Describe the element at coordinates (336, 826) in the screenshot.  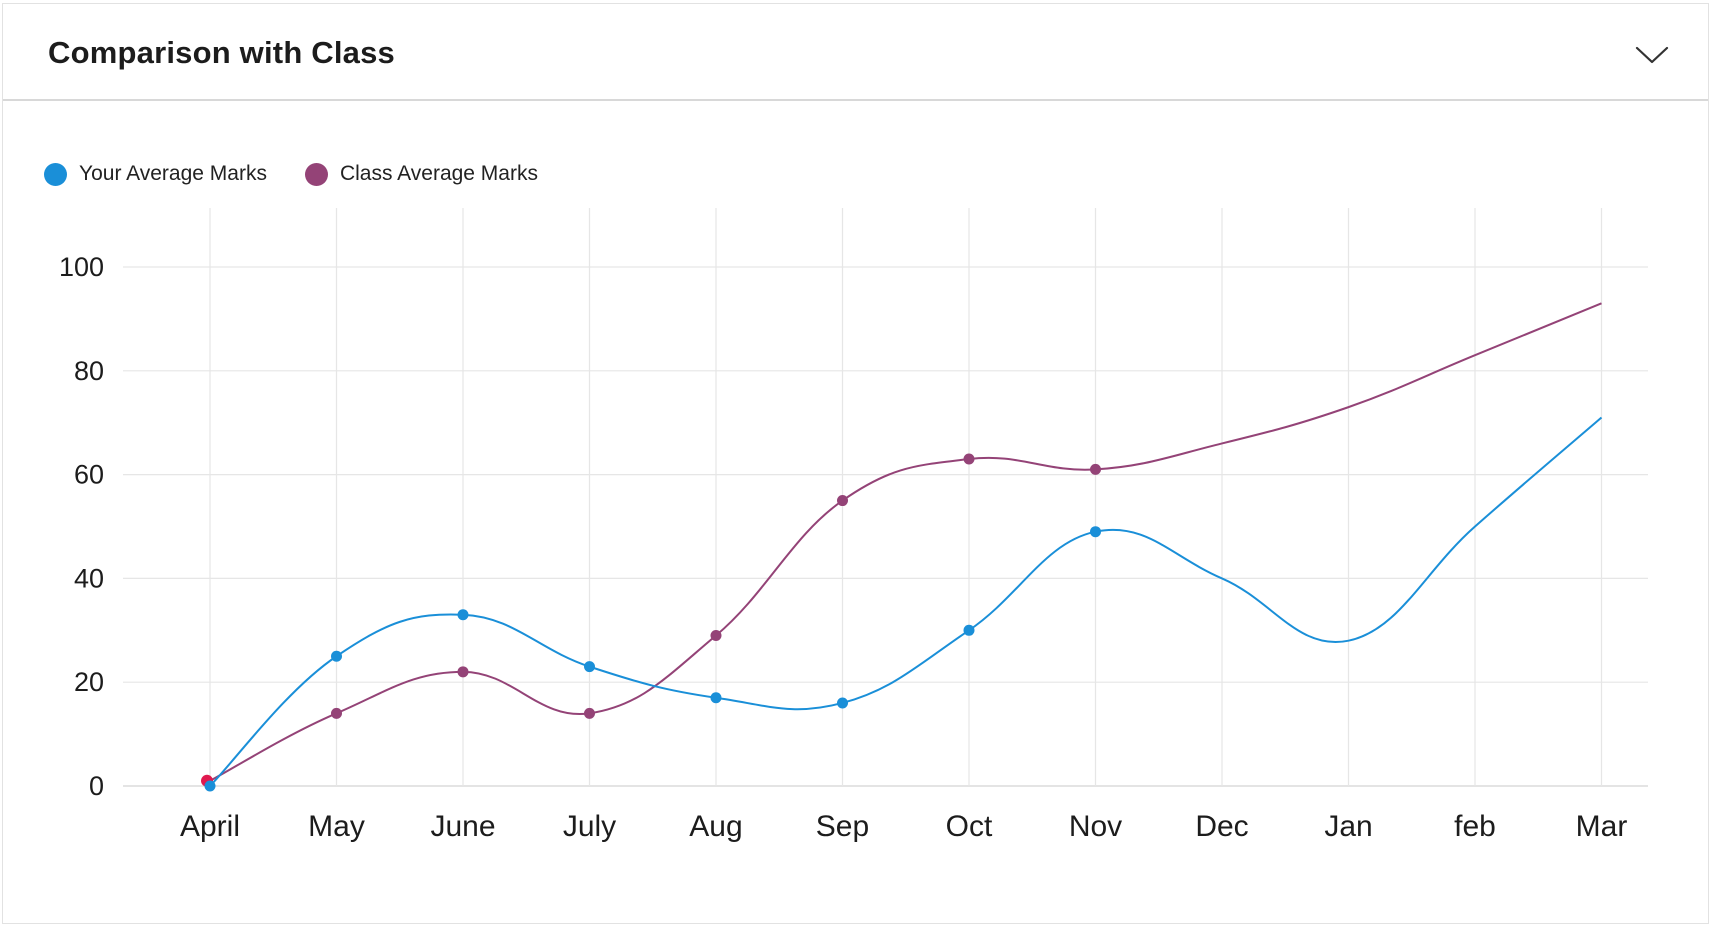
I see `x-tick-label: May` at that location.